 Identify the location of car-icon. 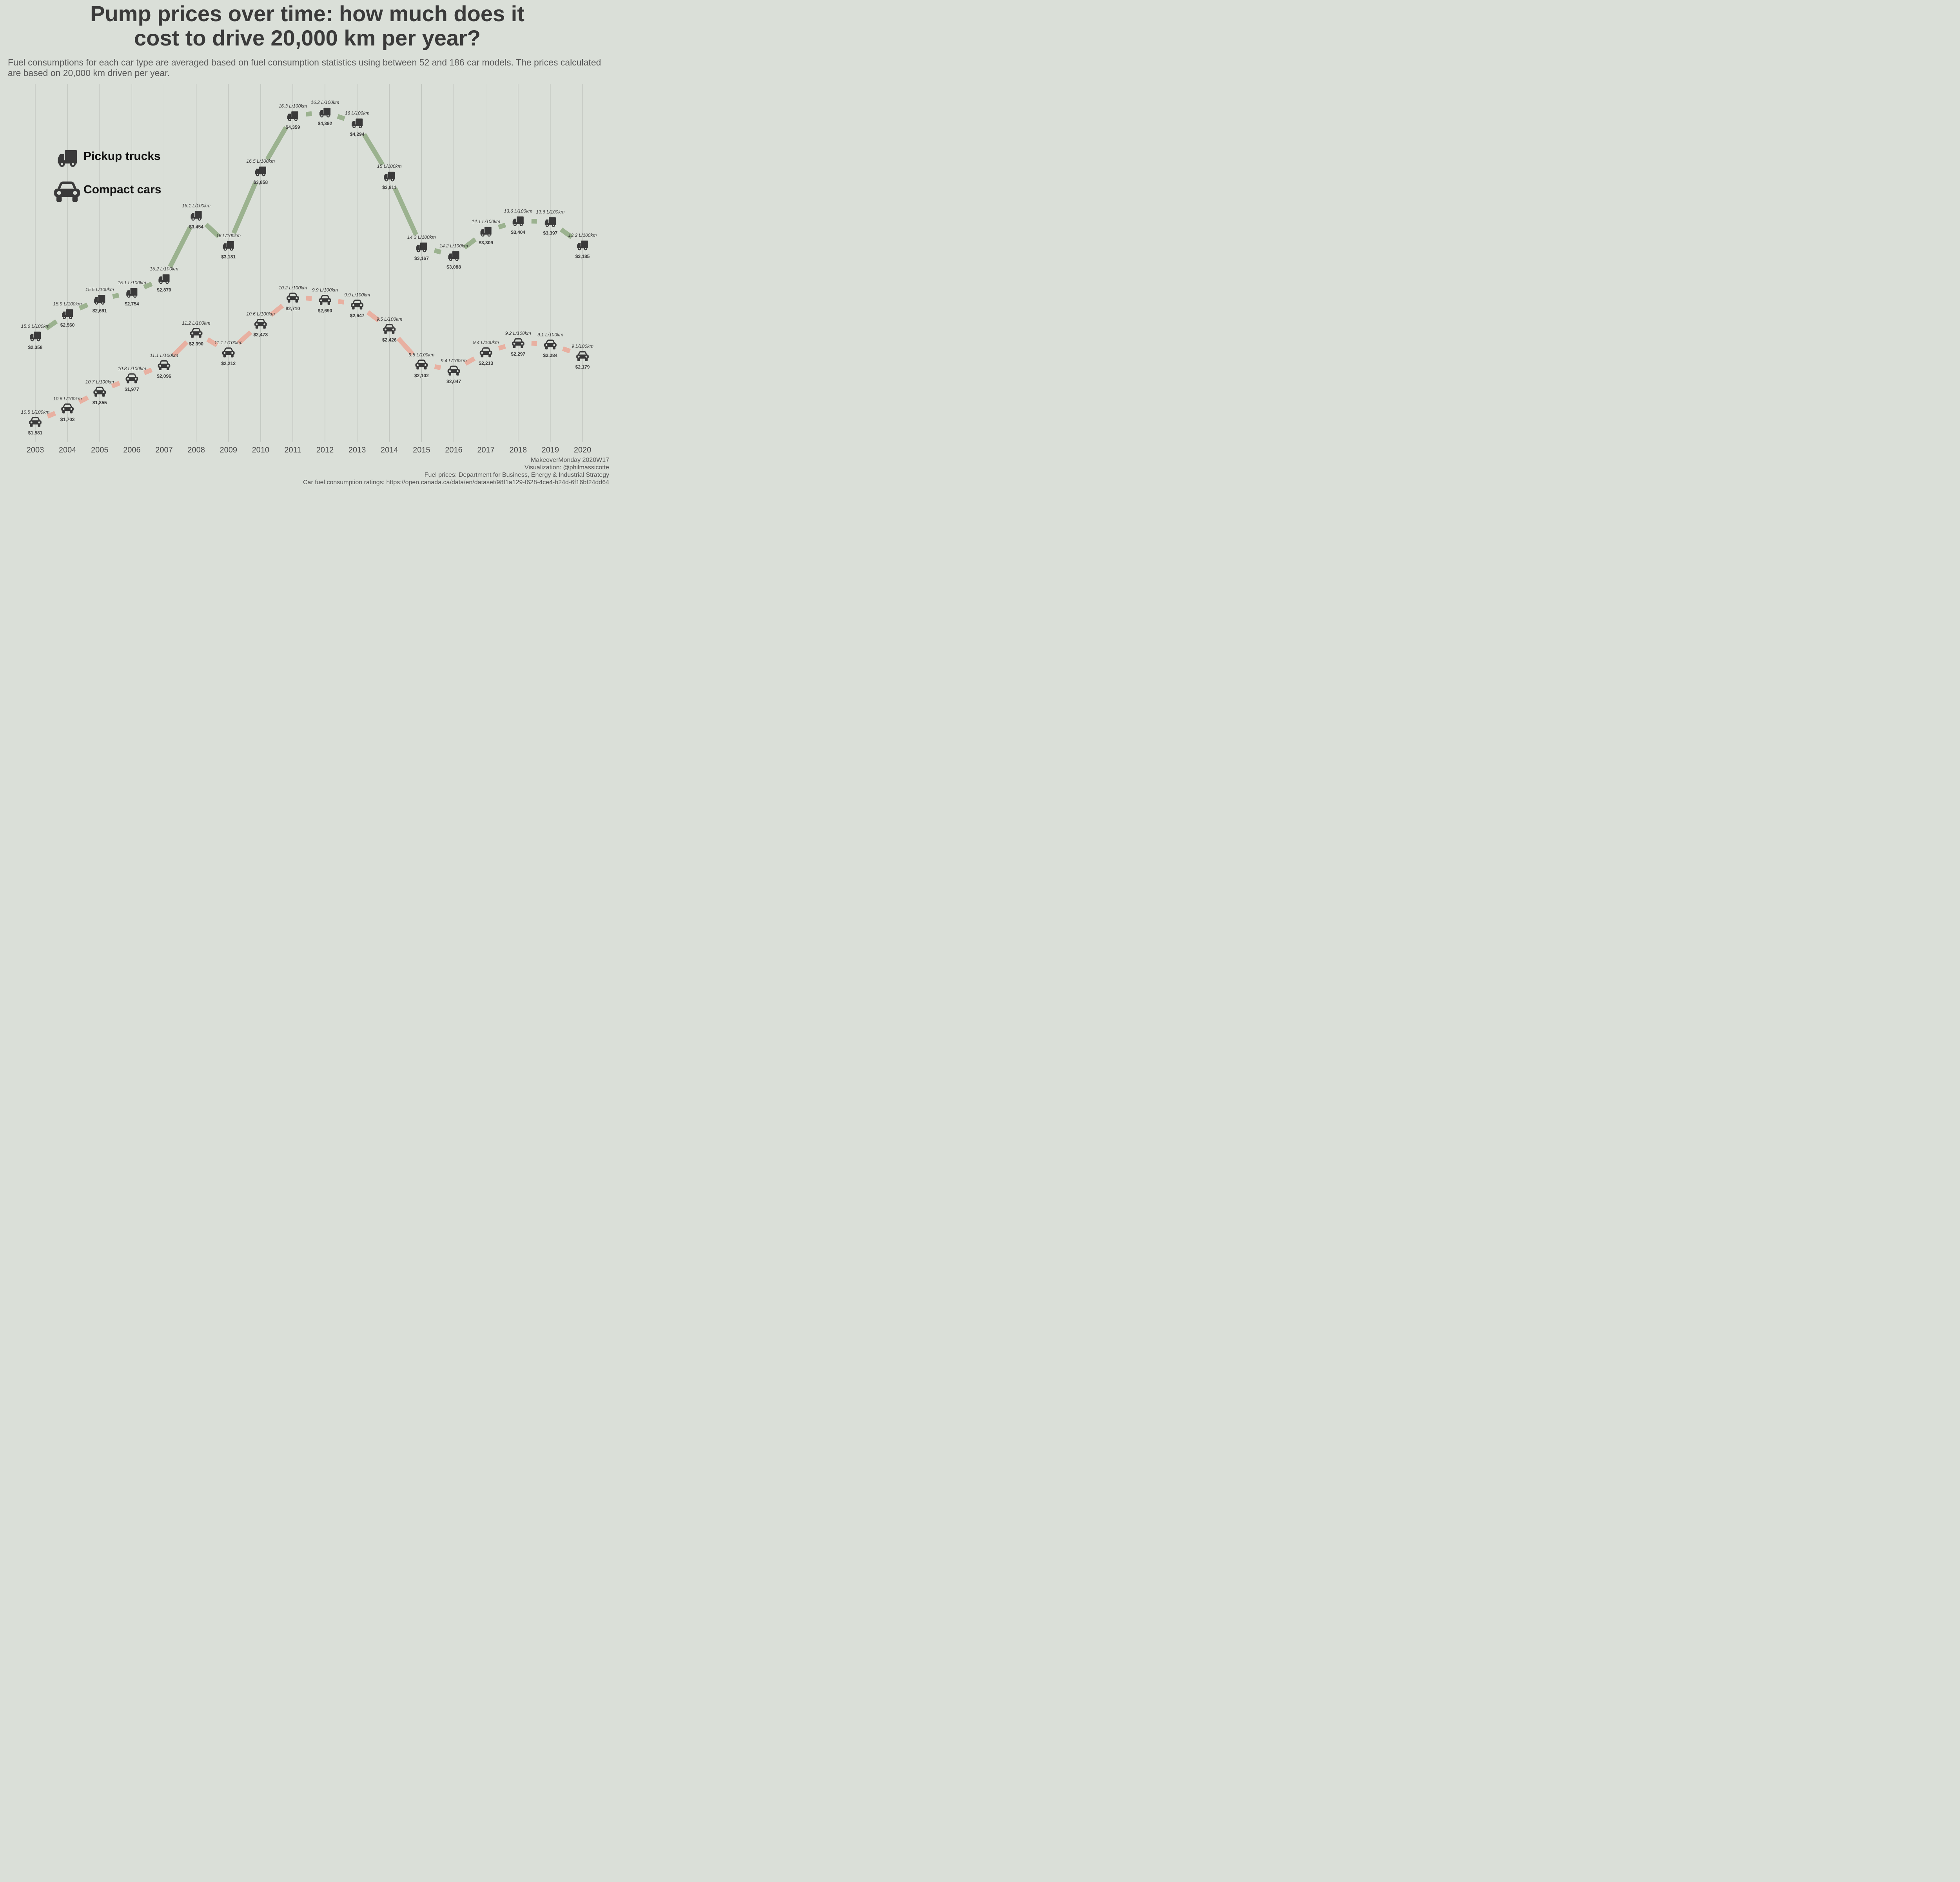
(67, 191).